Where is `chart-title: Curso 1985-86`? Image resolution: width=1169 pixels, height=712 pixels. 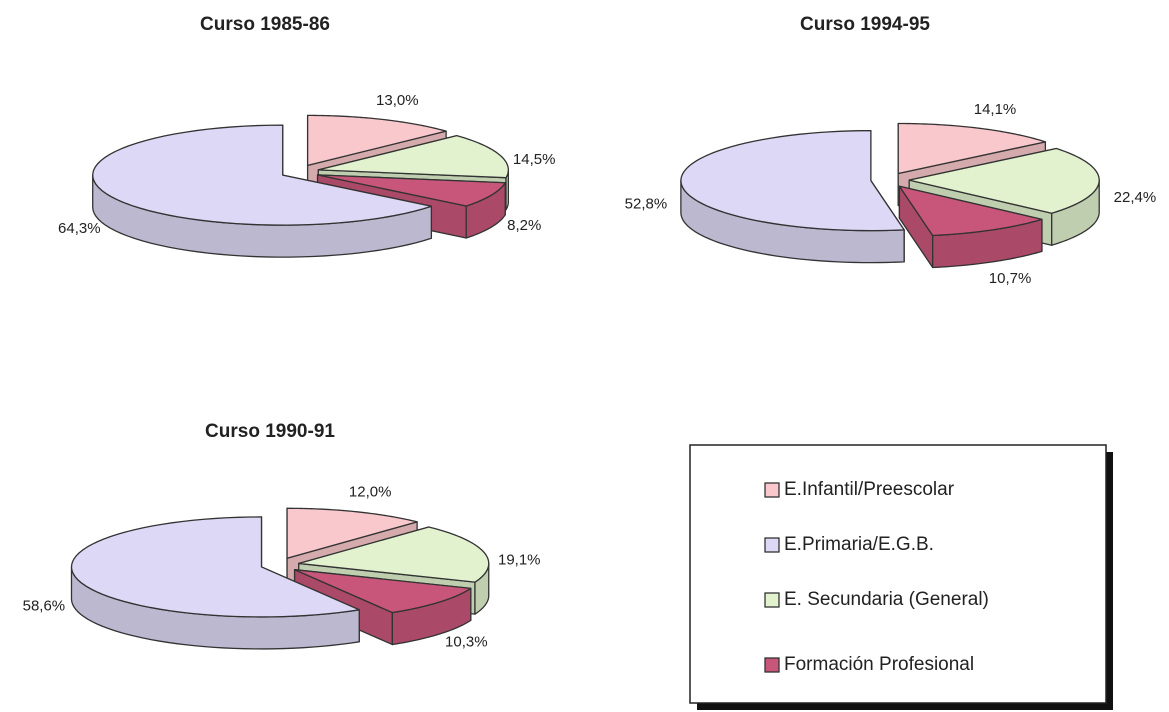
chart-title: Curso 1985-86 is located at coordinates (265, 24).